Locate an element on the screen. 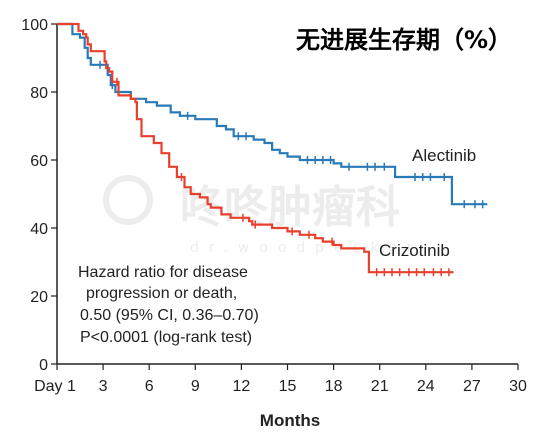  watermark-logo: 咚咚肿瘤科 dr.woodpecker is located at coordinates (262, 215).